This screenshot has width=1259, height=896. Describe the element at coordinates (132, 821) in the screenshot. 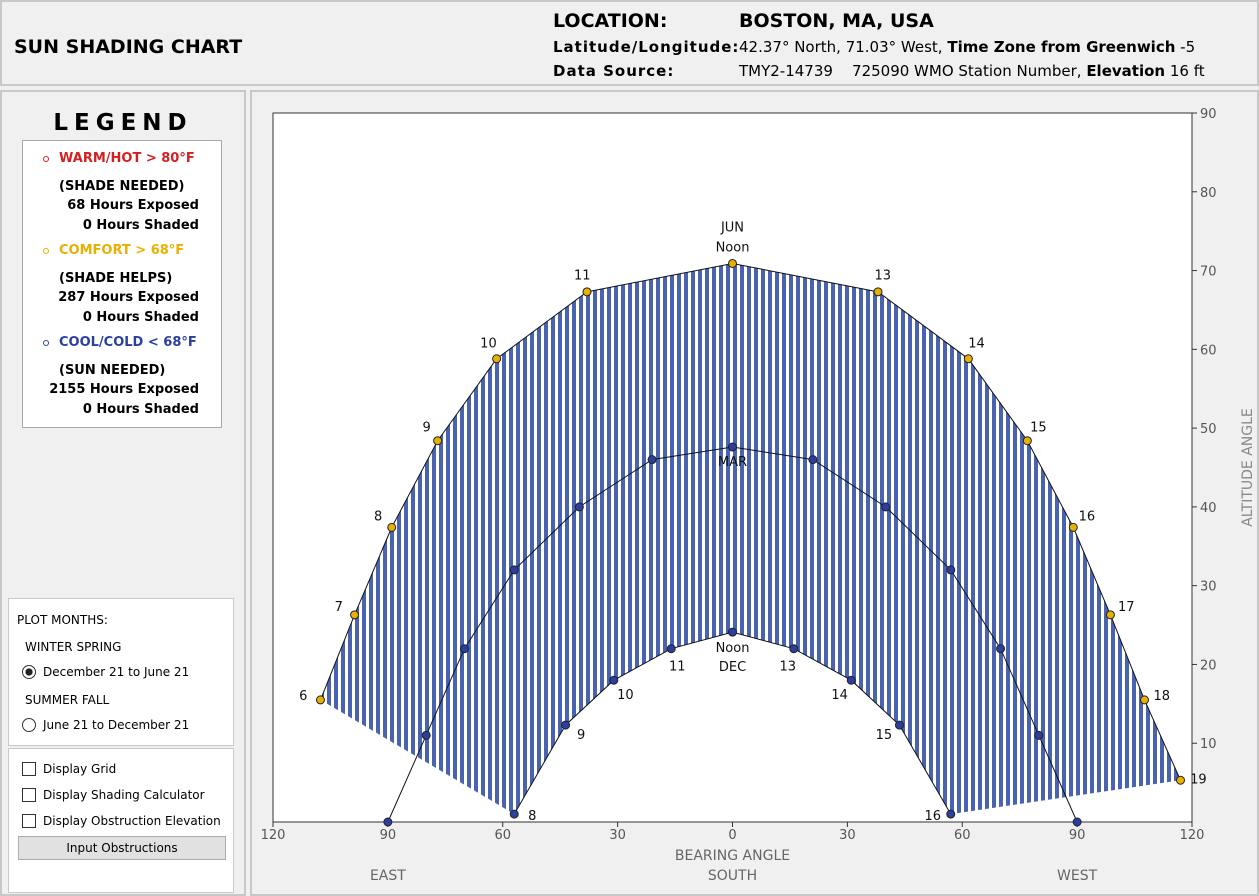

I see `checkbox-label: Display Obstruction Elevation` at that location.